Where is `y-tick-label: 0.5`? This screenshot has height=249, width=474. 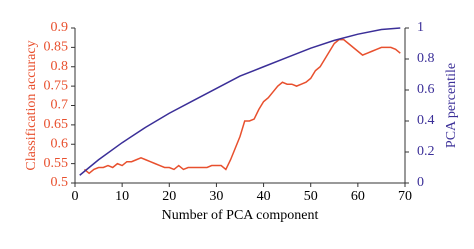 y-tick-label: 0.5 is located at coordinates (60, 182).